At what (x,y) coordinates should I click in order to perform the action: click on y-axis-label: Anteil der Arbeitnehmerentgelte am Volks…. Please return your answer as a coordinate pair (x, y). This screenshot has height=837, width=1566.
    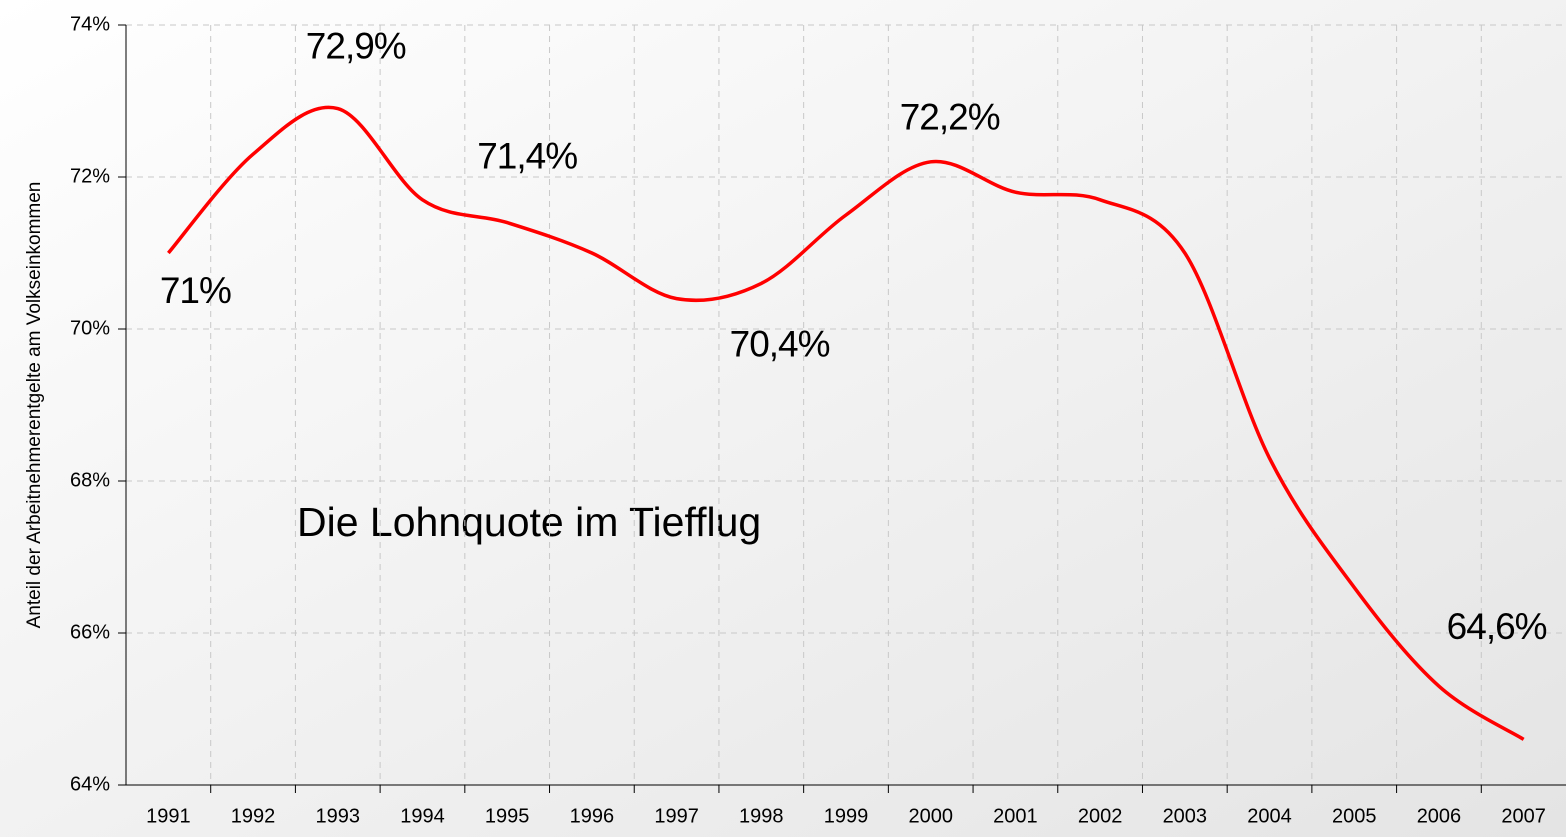
    Looking at the image, I should click on (34, 405).